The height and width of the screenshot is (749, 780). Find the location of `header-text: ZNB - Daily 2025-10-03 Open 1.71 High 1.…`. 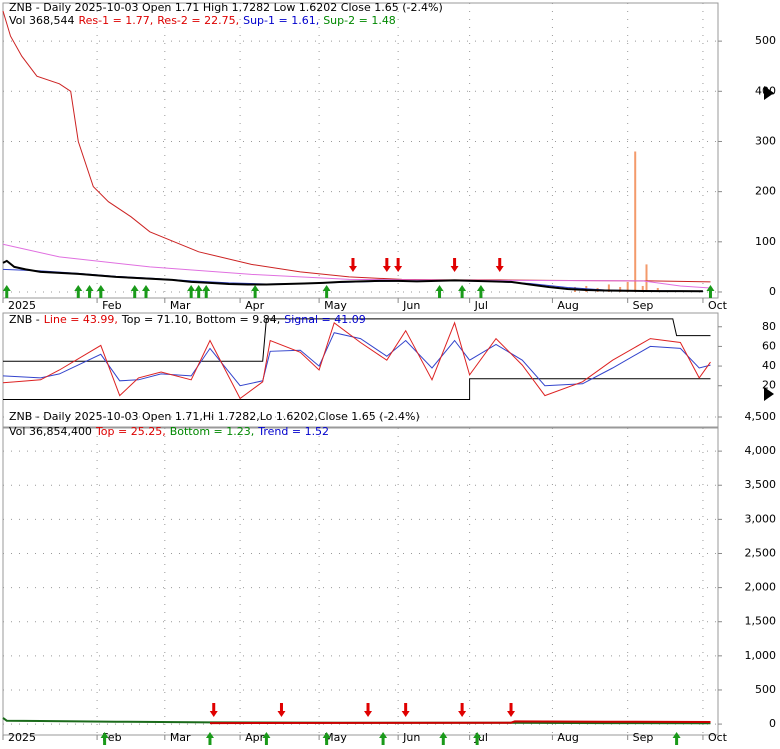

header-text: ZNB - Daily 2025-10-03 Open 1.71 High 1.… is located at coordinates (226, 7).